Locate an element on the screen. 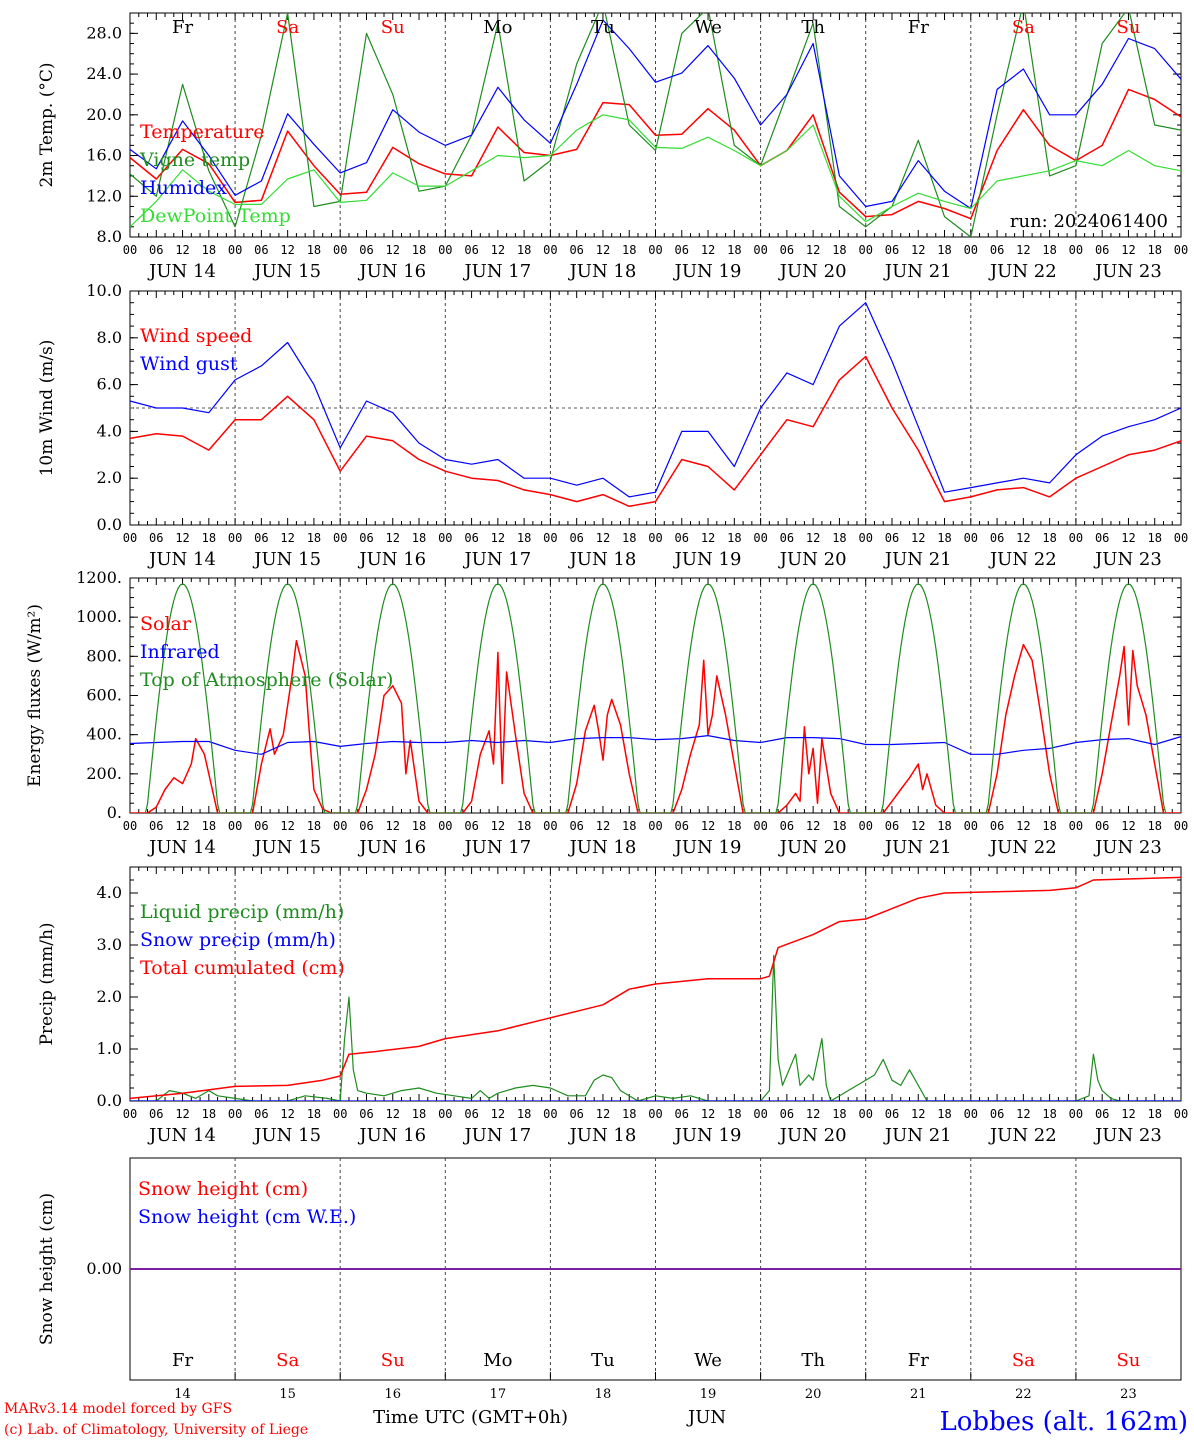 This screenshot has width=1194, height=1440. legend-entry: Vigne temp is located at coordinates (194, 160).